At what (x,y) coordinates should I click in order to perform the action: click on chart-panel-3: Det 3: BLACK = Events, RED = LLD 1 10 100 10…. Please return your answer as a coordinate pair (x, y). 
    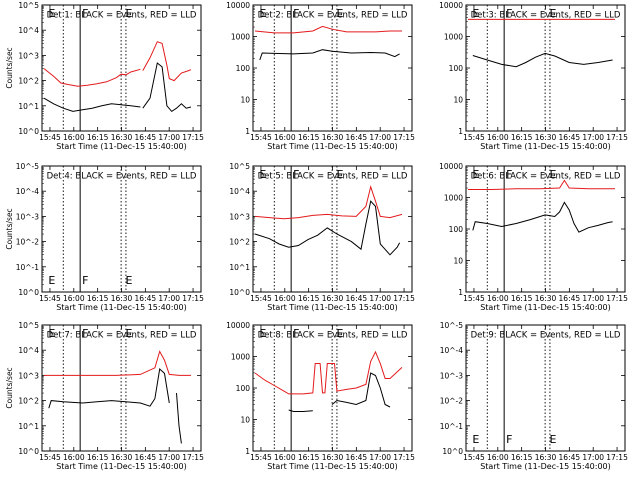
    Looking at the image, I should click on (533, 76).